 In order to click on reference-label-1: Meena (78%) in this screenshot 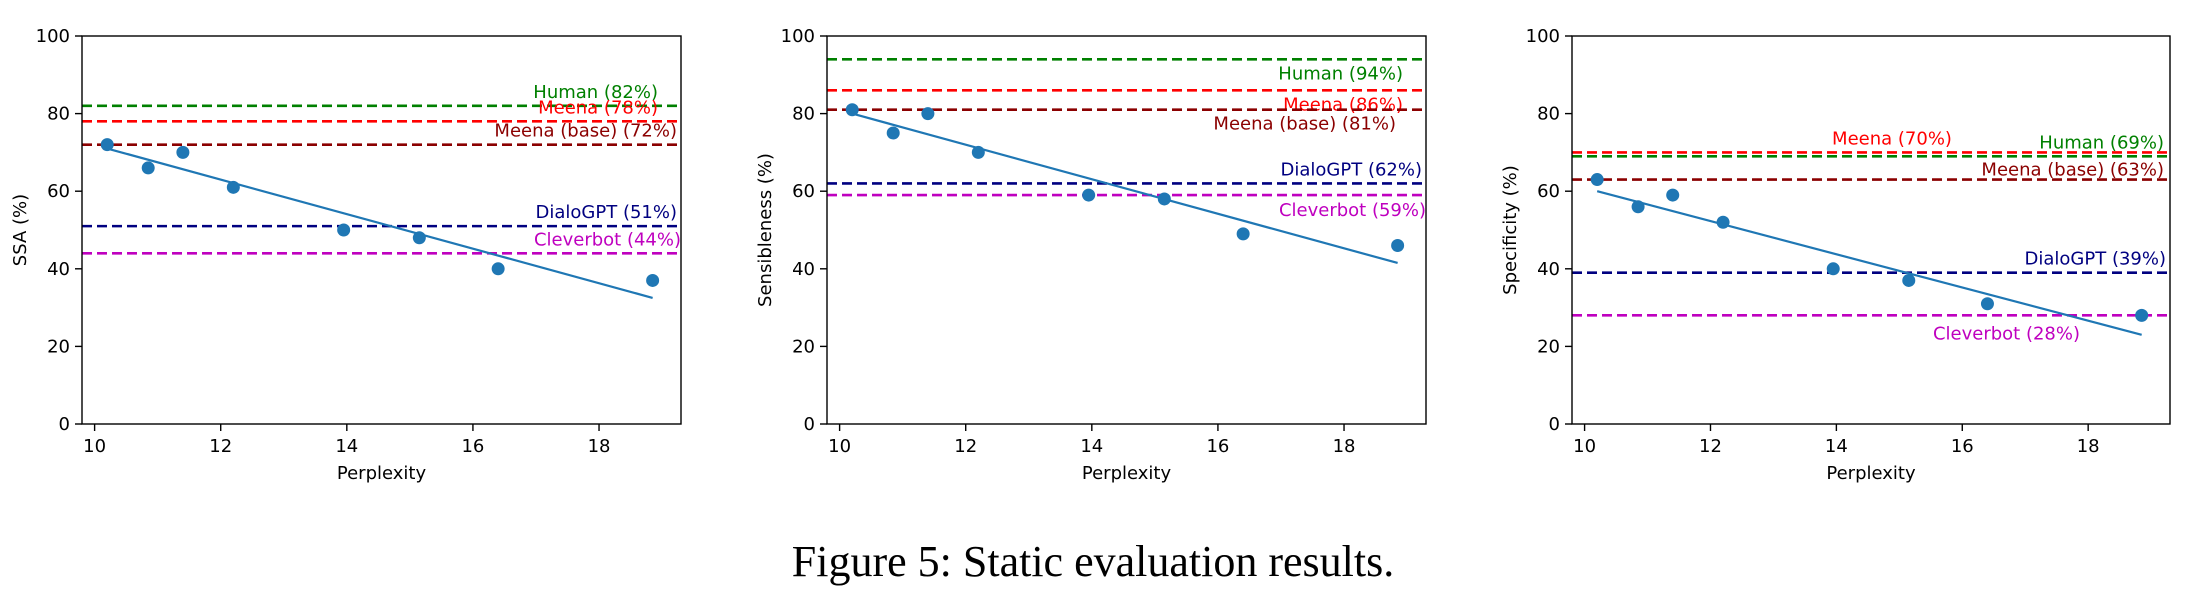, I will do `click(598, 107)`.